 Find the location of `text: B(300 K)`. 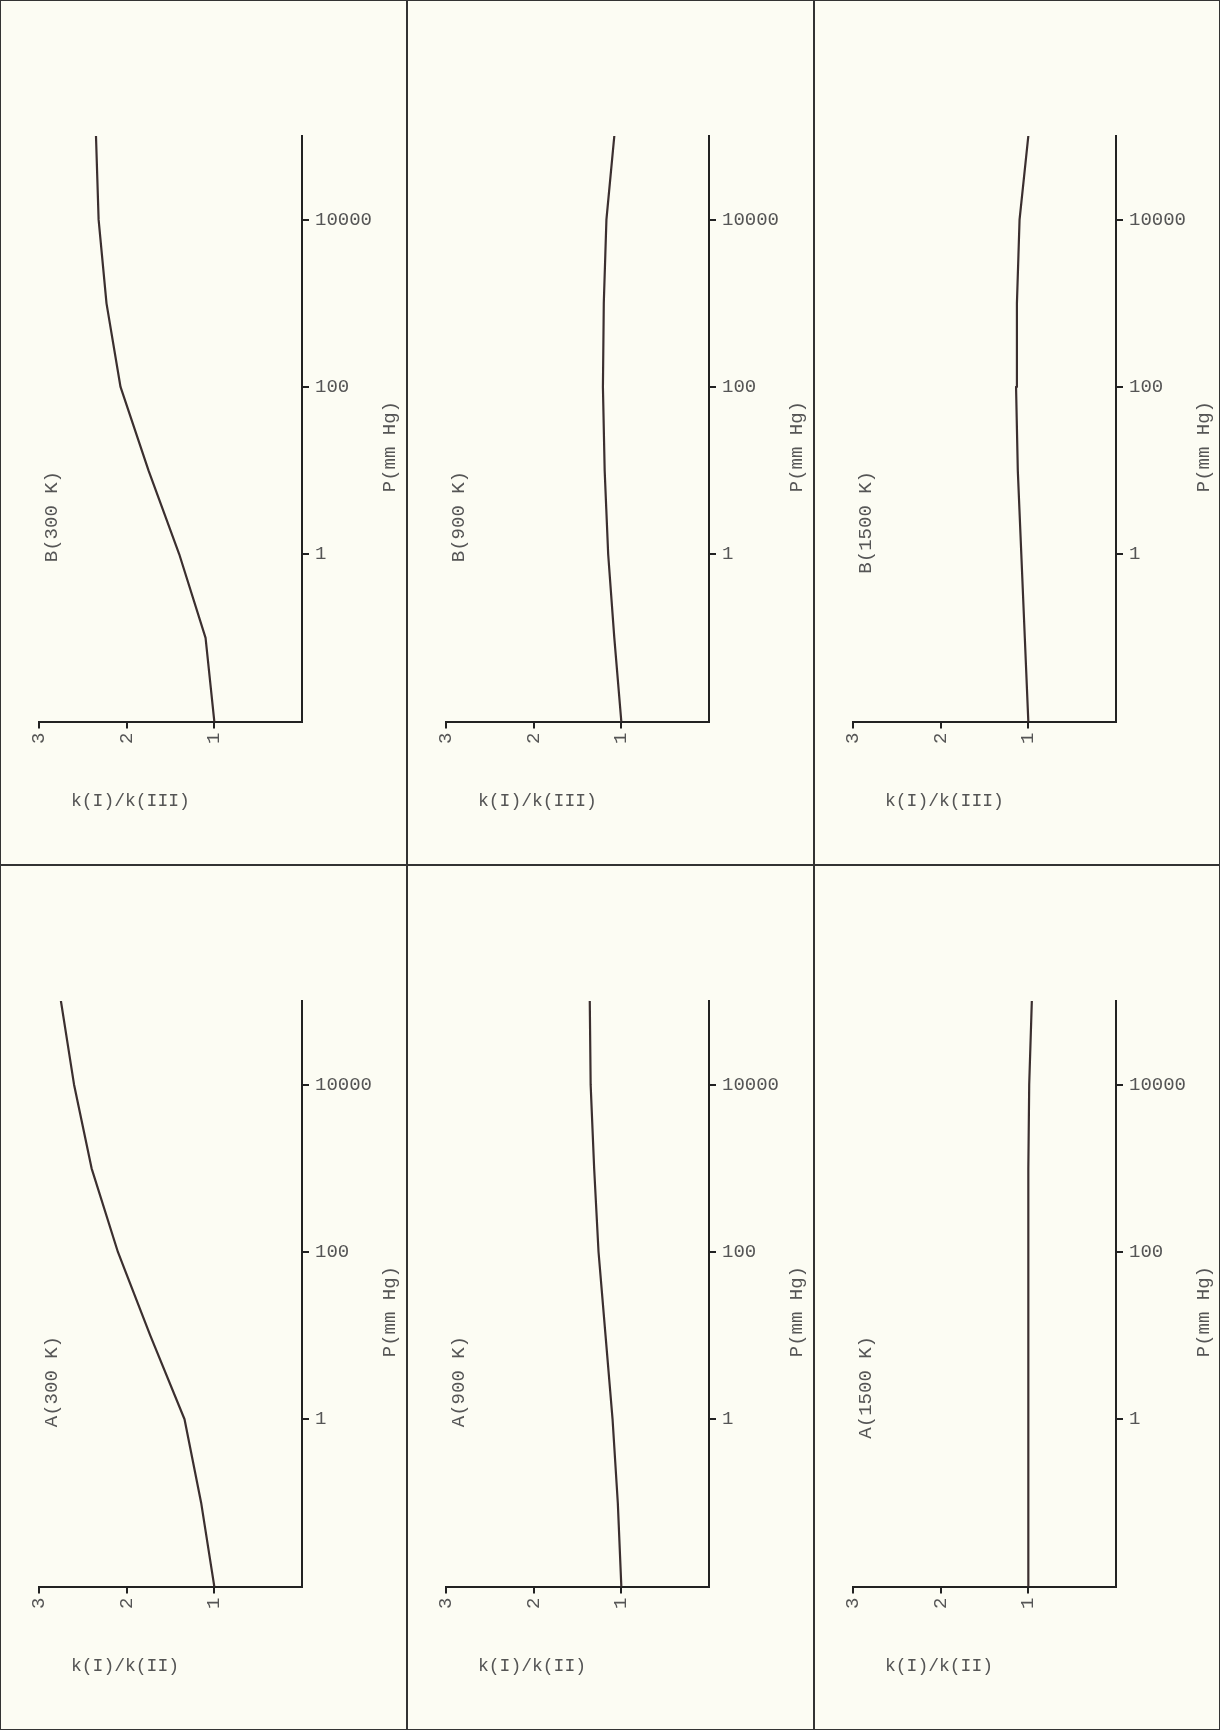

text: B(300 K) is located at coordinates (52, 517).